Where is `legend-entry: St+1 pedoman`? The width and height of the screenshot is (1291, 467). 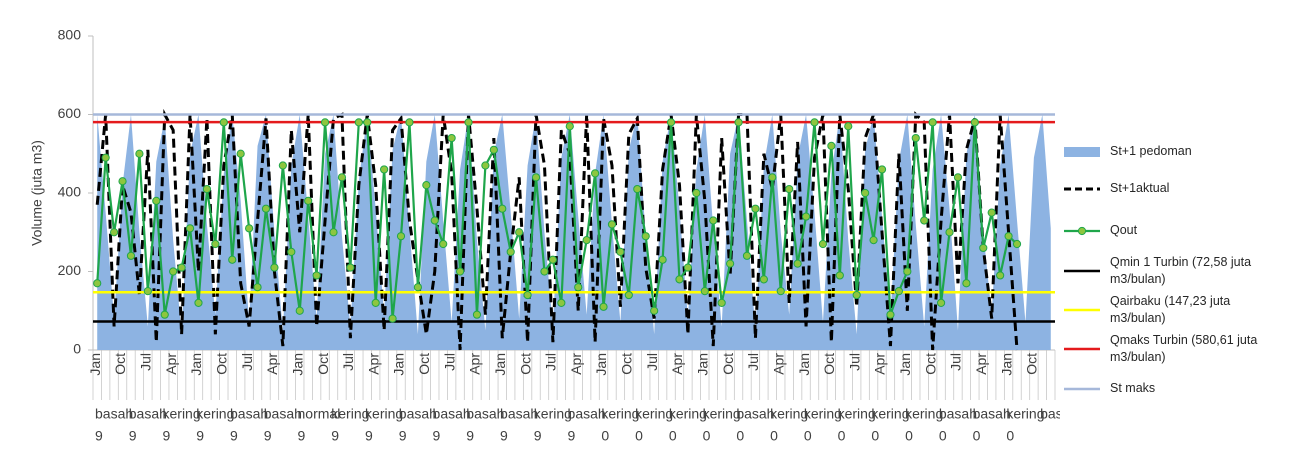 legend-entry: St+1 pedoman is located at coordinates (1166, 151).